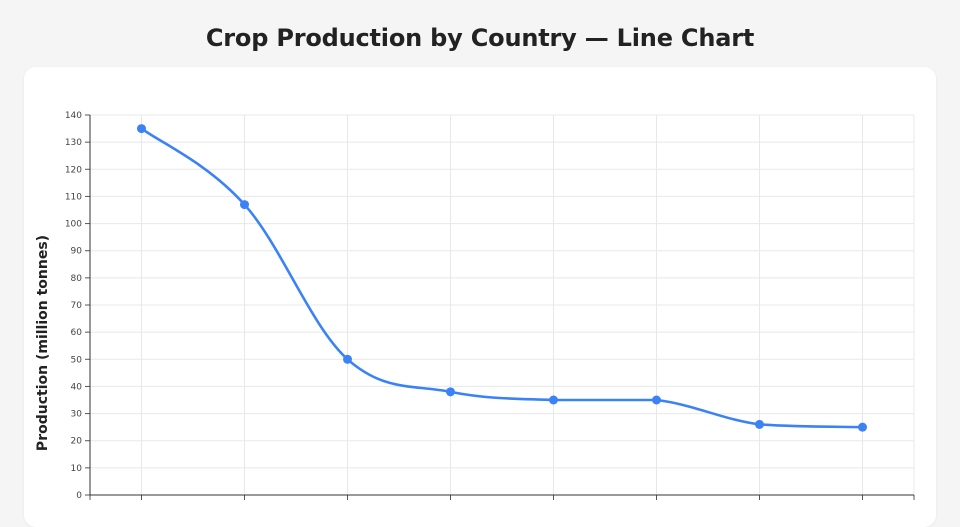 This screenshot has height=527, width=960. I want to click on y-tick-label: 30, so click(77, 415).